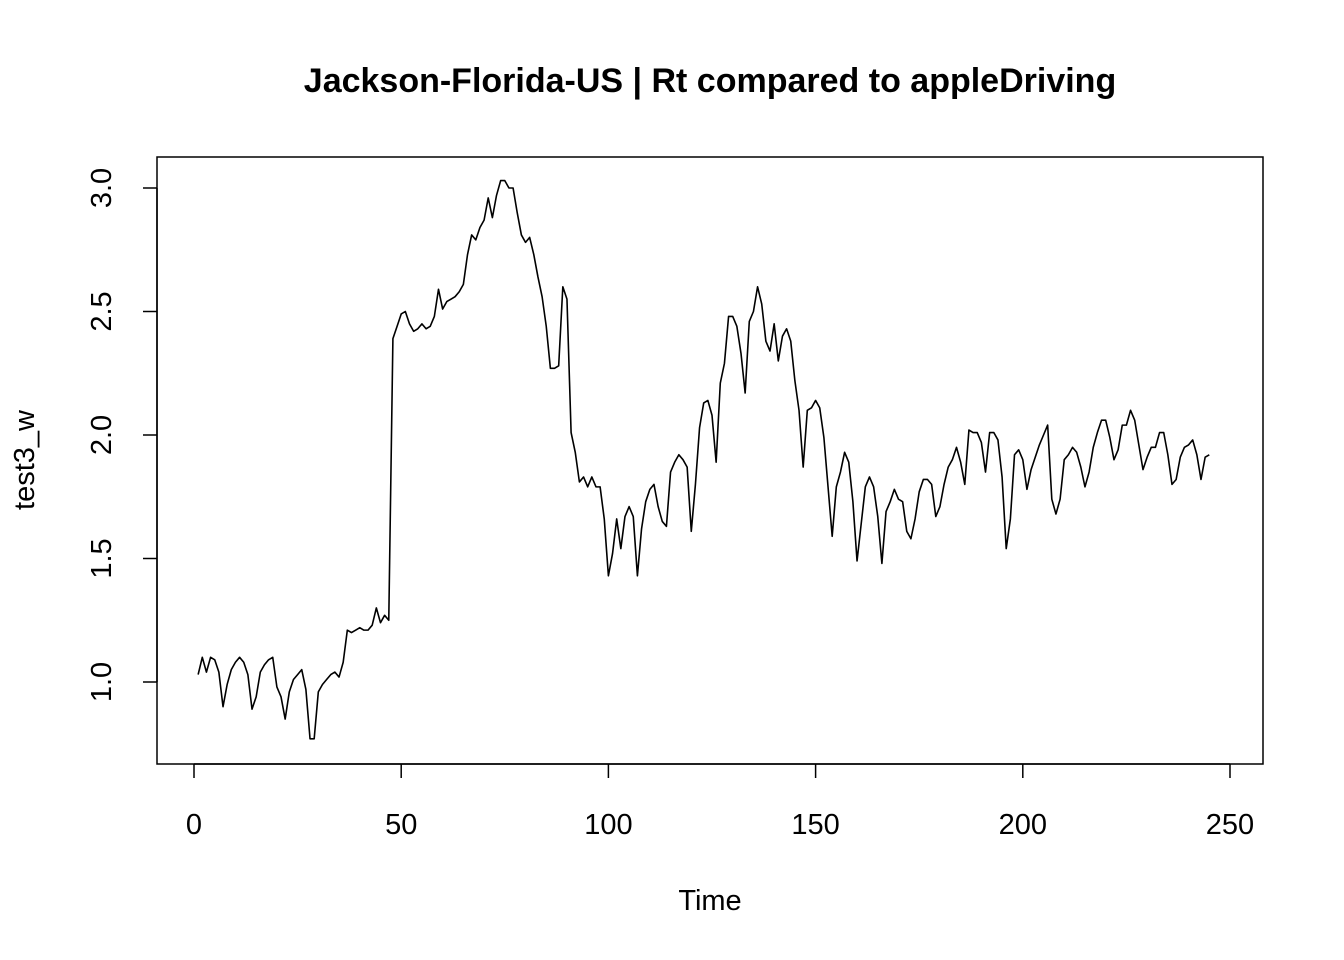  What do you see at coordinates (102, 311) in the screenshot?
I see `y-tick-label: 2.5` at bounding box center [102, 311].